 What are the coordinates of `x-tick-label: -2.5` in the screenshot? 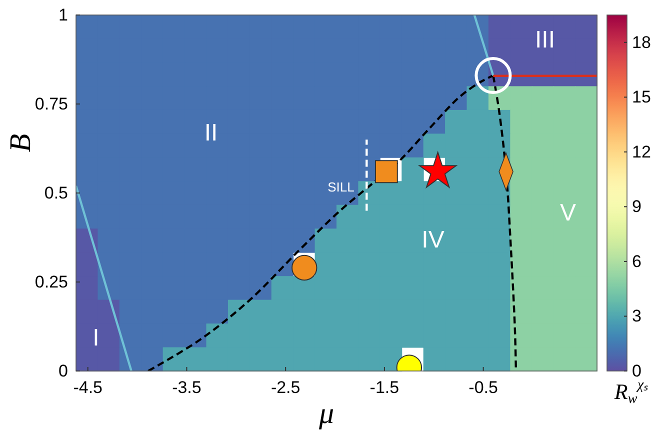 It's located at (285, 387).